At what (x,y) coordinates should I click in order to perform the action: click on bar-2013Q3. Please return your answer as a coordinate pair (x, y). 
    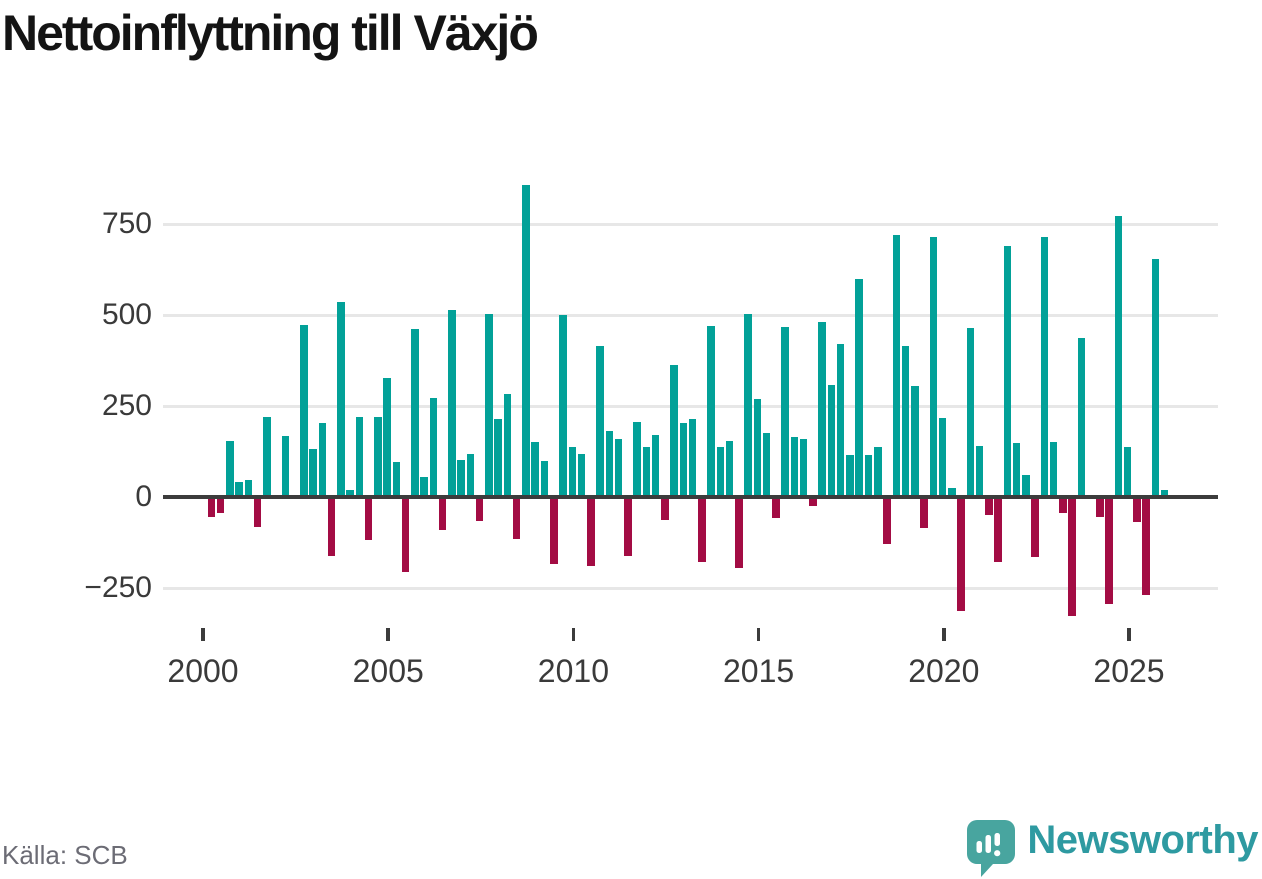
    Looking at the image, I should click on (711, 411).